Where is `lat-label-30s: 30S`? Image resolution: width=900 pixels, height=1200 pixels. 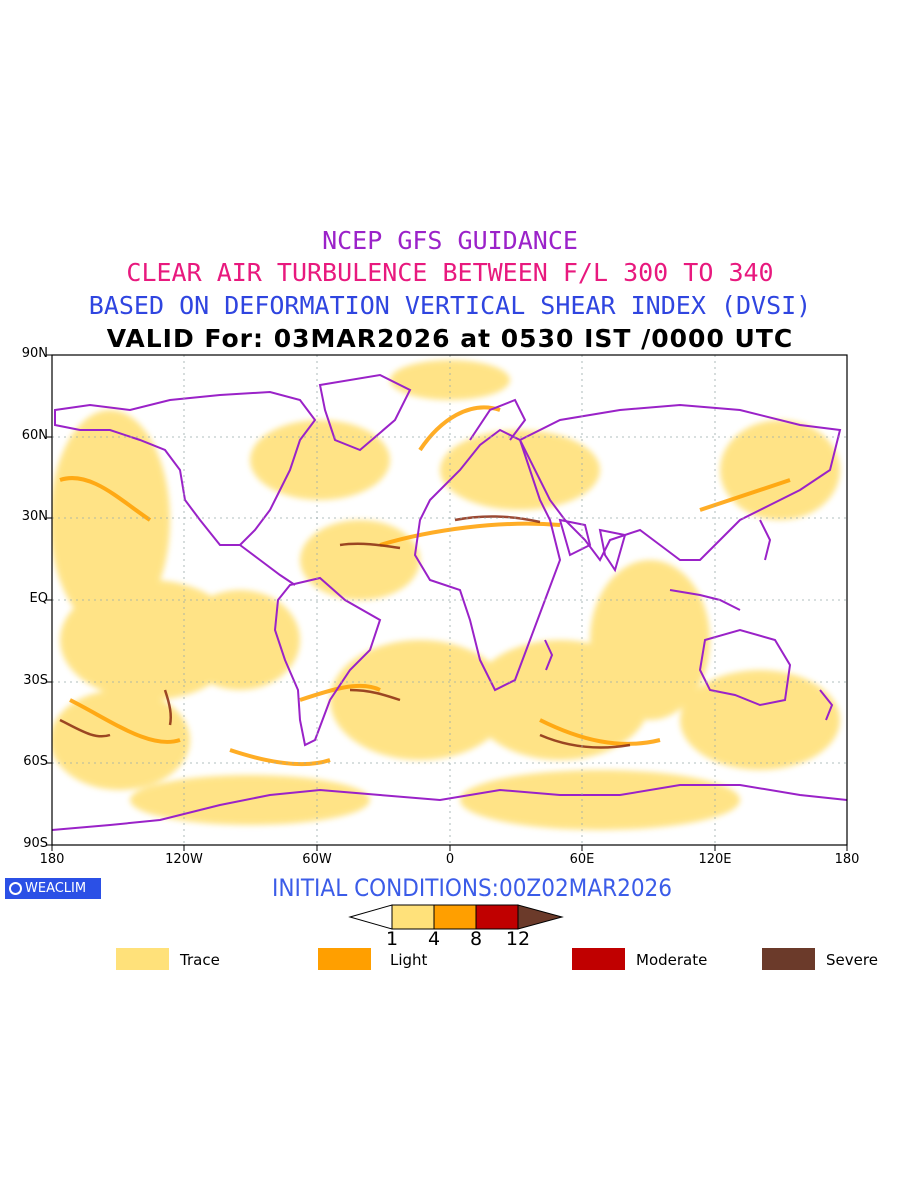
lat-label-30s: 30S is located at coordinates (35, 680).